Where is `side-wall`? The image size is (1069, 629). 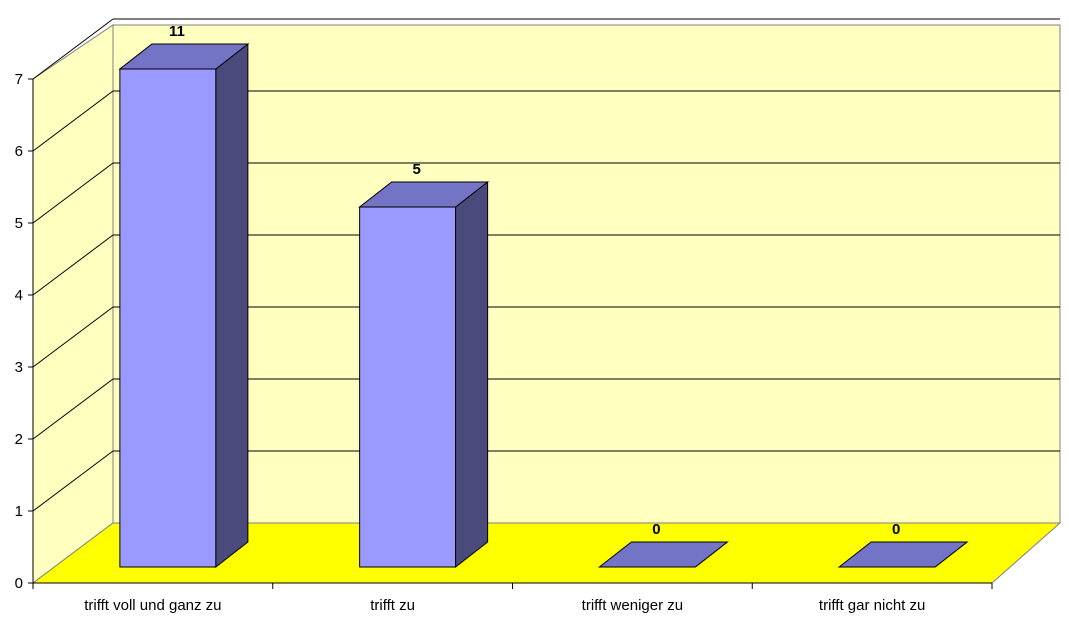
side-wall is located at coordinates (73, 304).